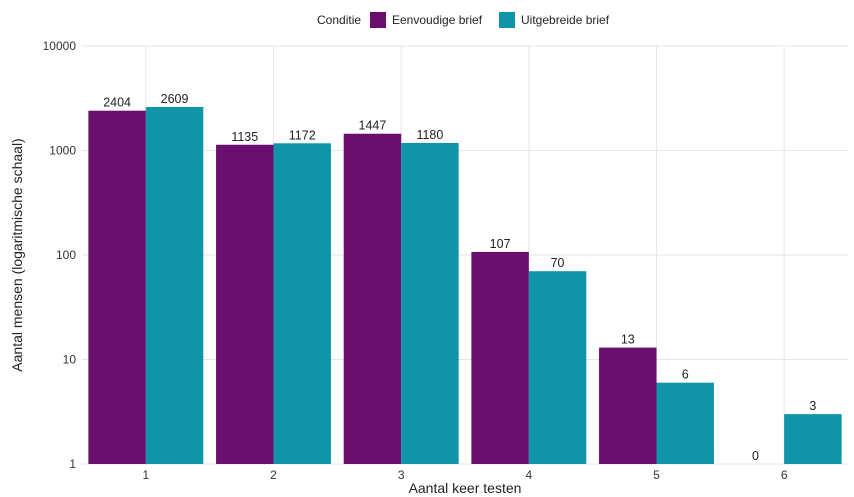  What do you see at coordinates (244, 137) in the screenshot?
I see `bar-value-label: 1135` at bounding box center [244, 137].